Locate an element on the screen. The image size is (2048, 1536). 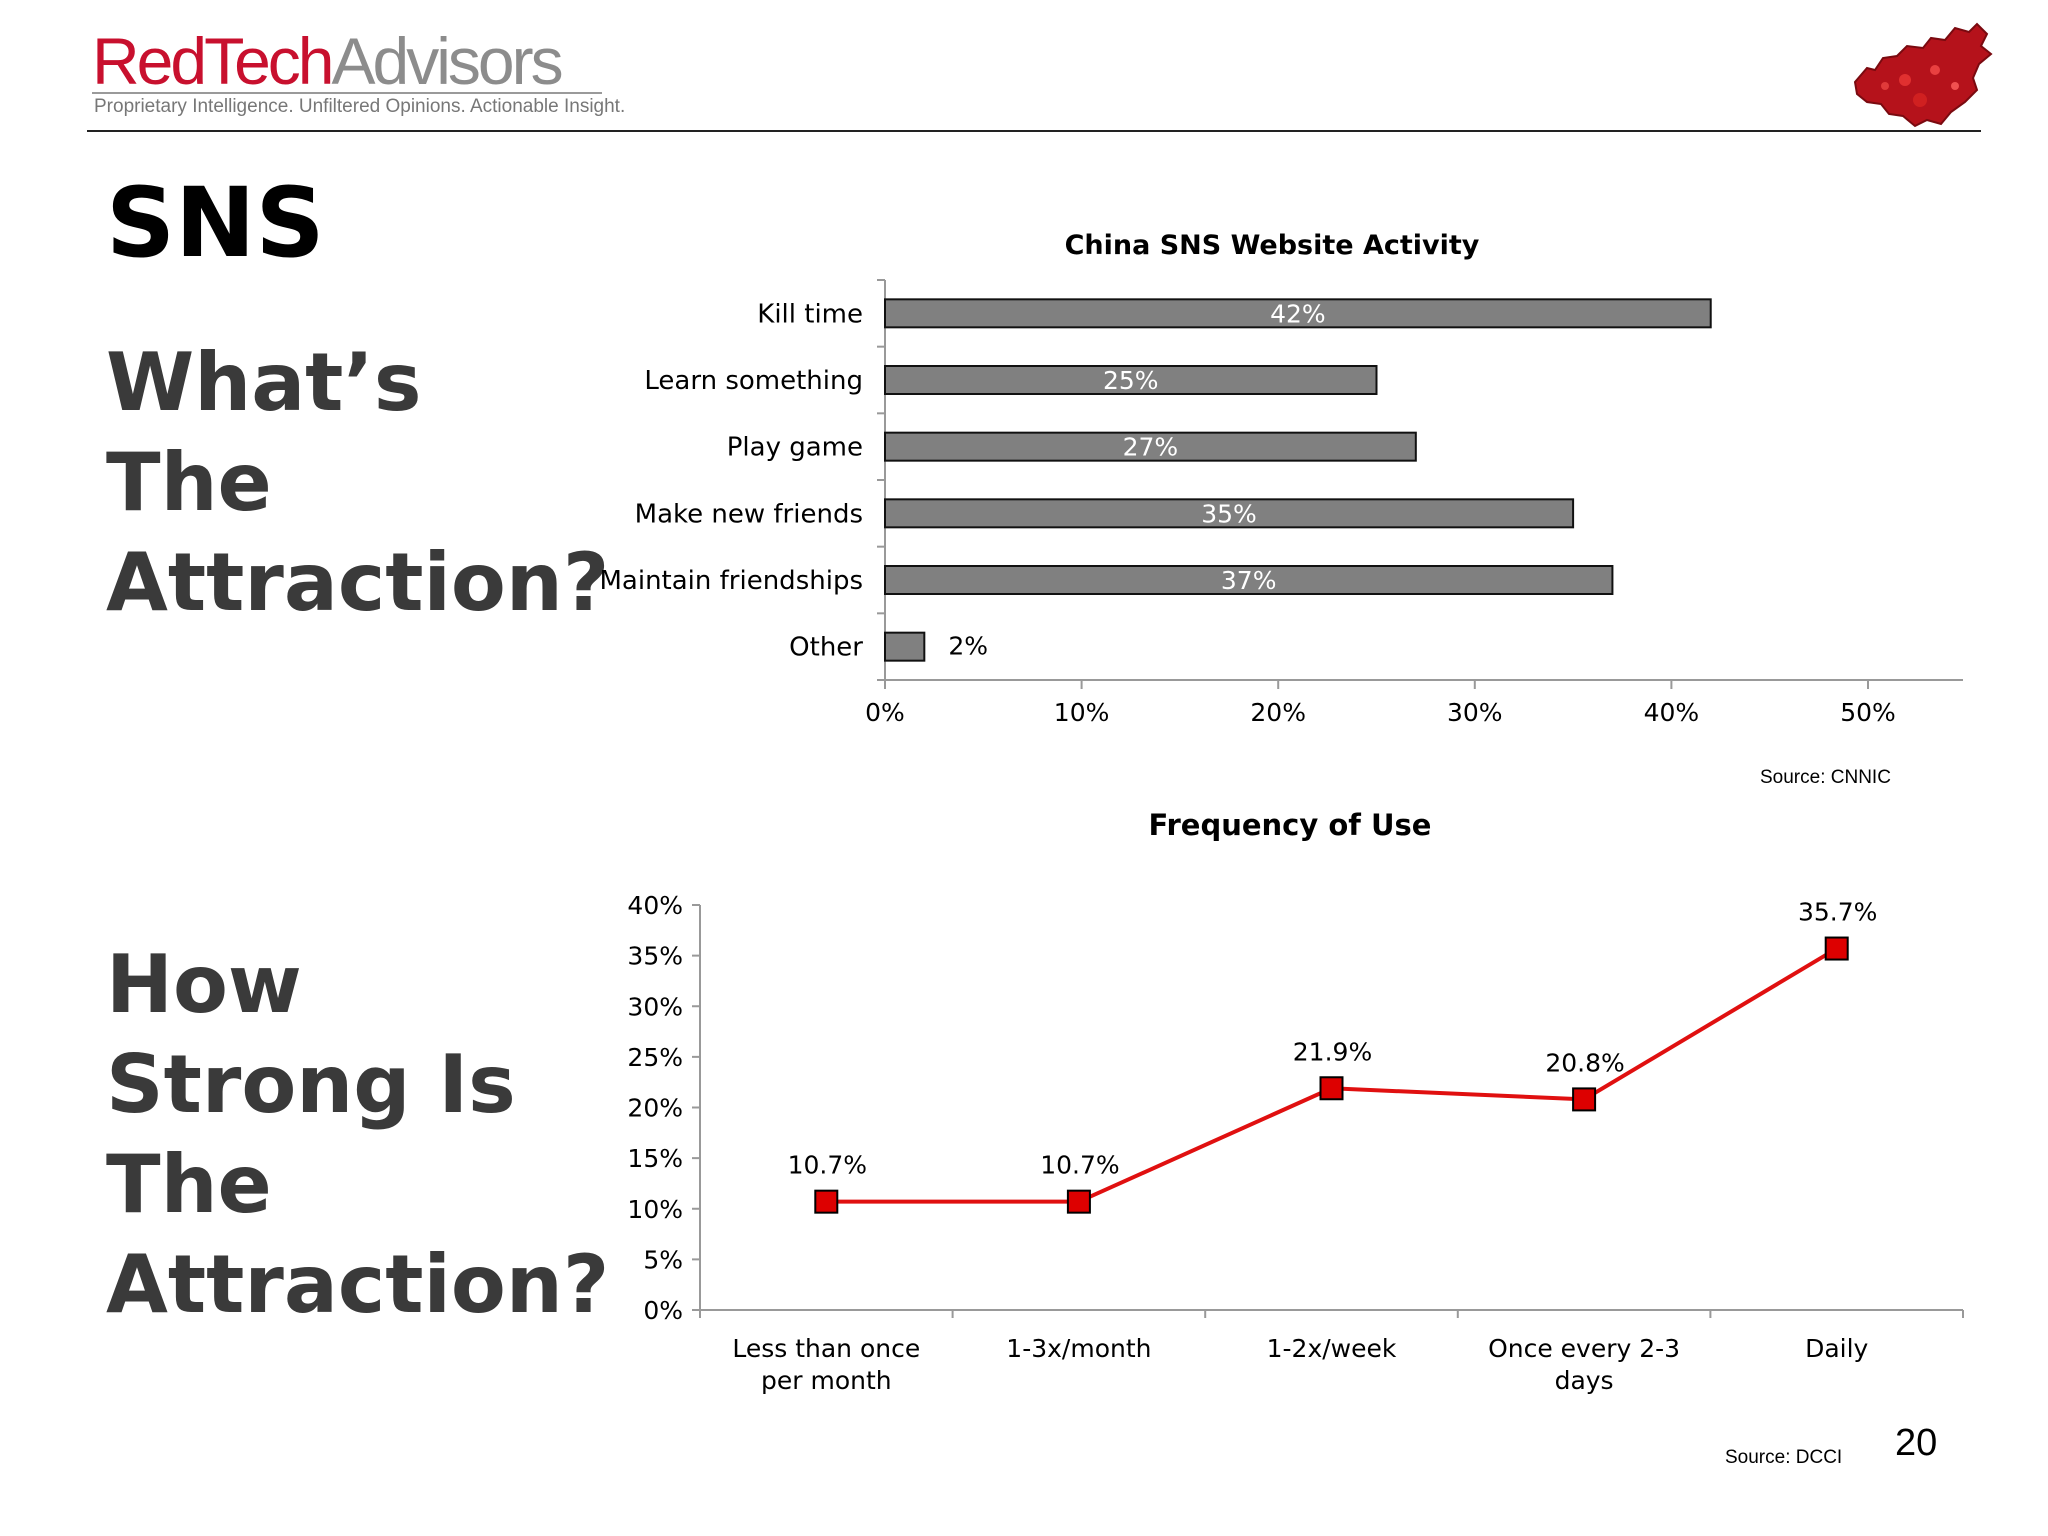
category-label: Play game is located at coordinates (795, 448).